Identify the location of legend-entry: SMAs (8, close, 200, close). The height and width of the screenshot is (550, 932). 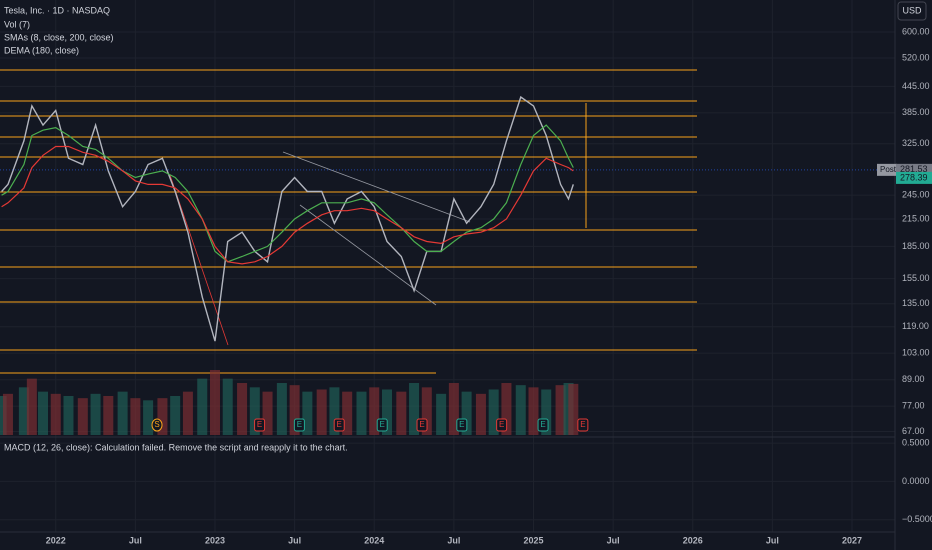
(59, 37).